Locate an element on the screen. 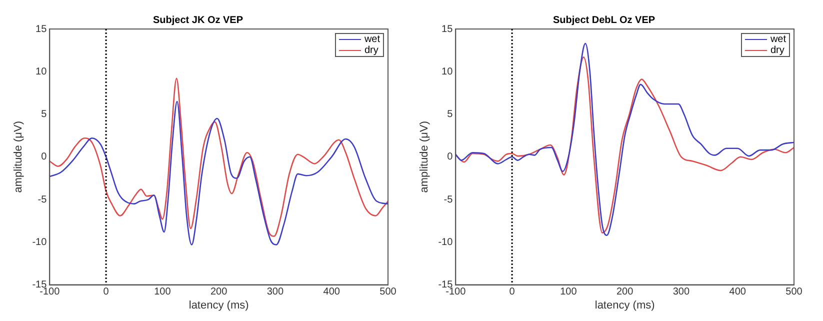 This screenshot has height=321, width=823. chart-title: Subject DebL Oz VEP is located at coordinates (604, 20).